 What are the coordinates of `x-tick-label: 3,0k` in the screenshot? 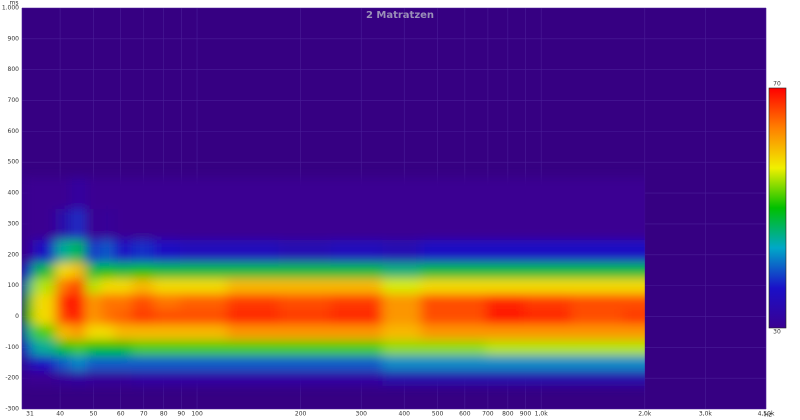 It's located at (706, 414).